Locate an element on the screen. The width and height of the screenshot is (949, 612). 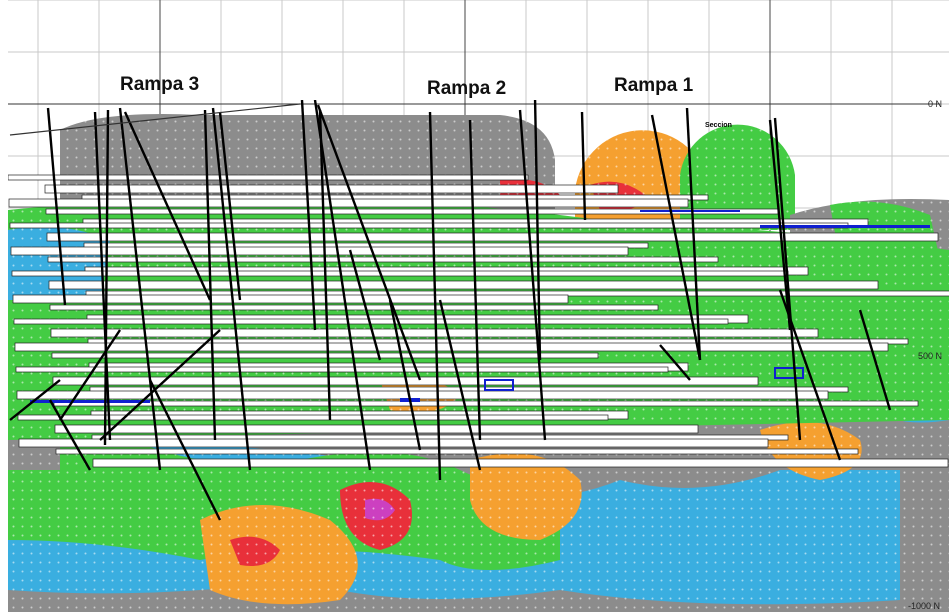
ramp-label: Rampa 3 is located at coordinates (159, 84).